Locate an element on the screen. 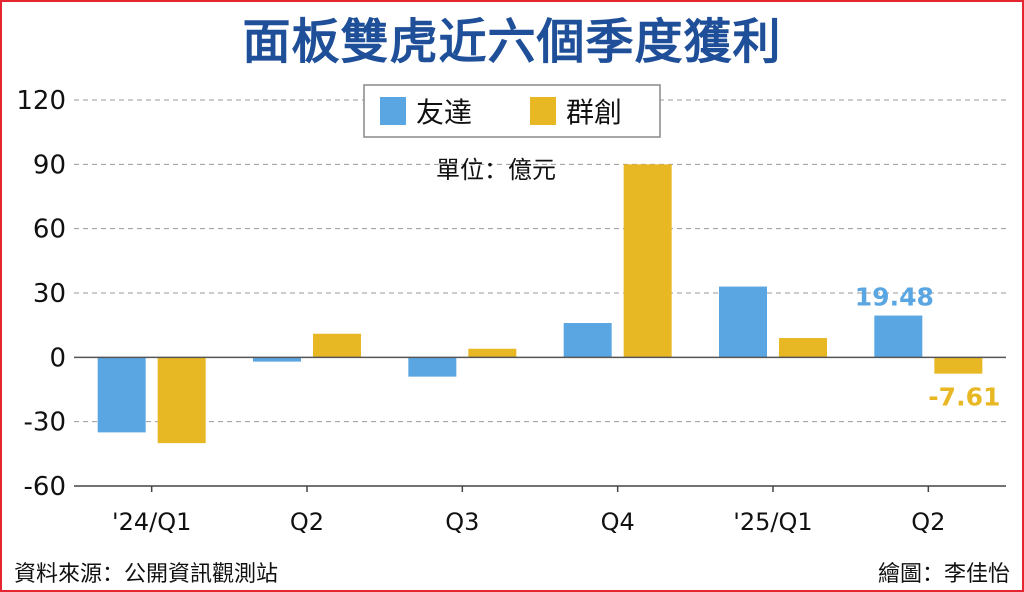  y-tick-label: -60 is located at coordinates (45, 487).